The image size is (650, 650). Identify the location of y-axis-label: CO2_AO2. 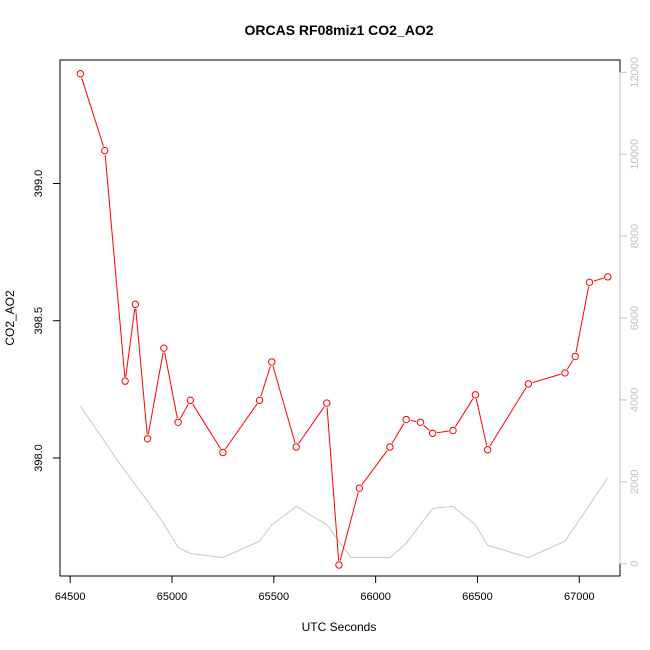
(10, 318).